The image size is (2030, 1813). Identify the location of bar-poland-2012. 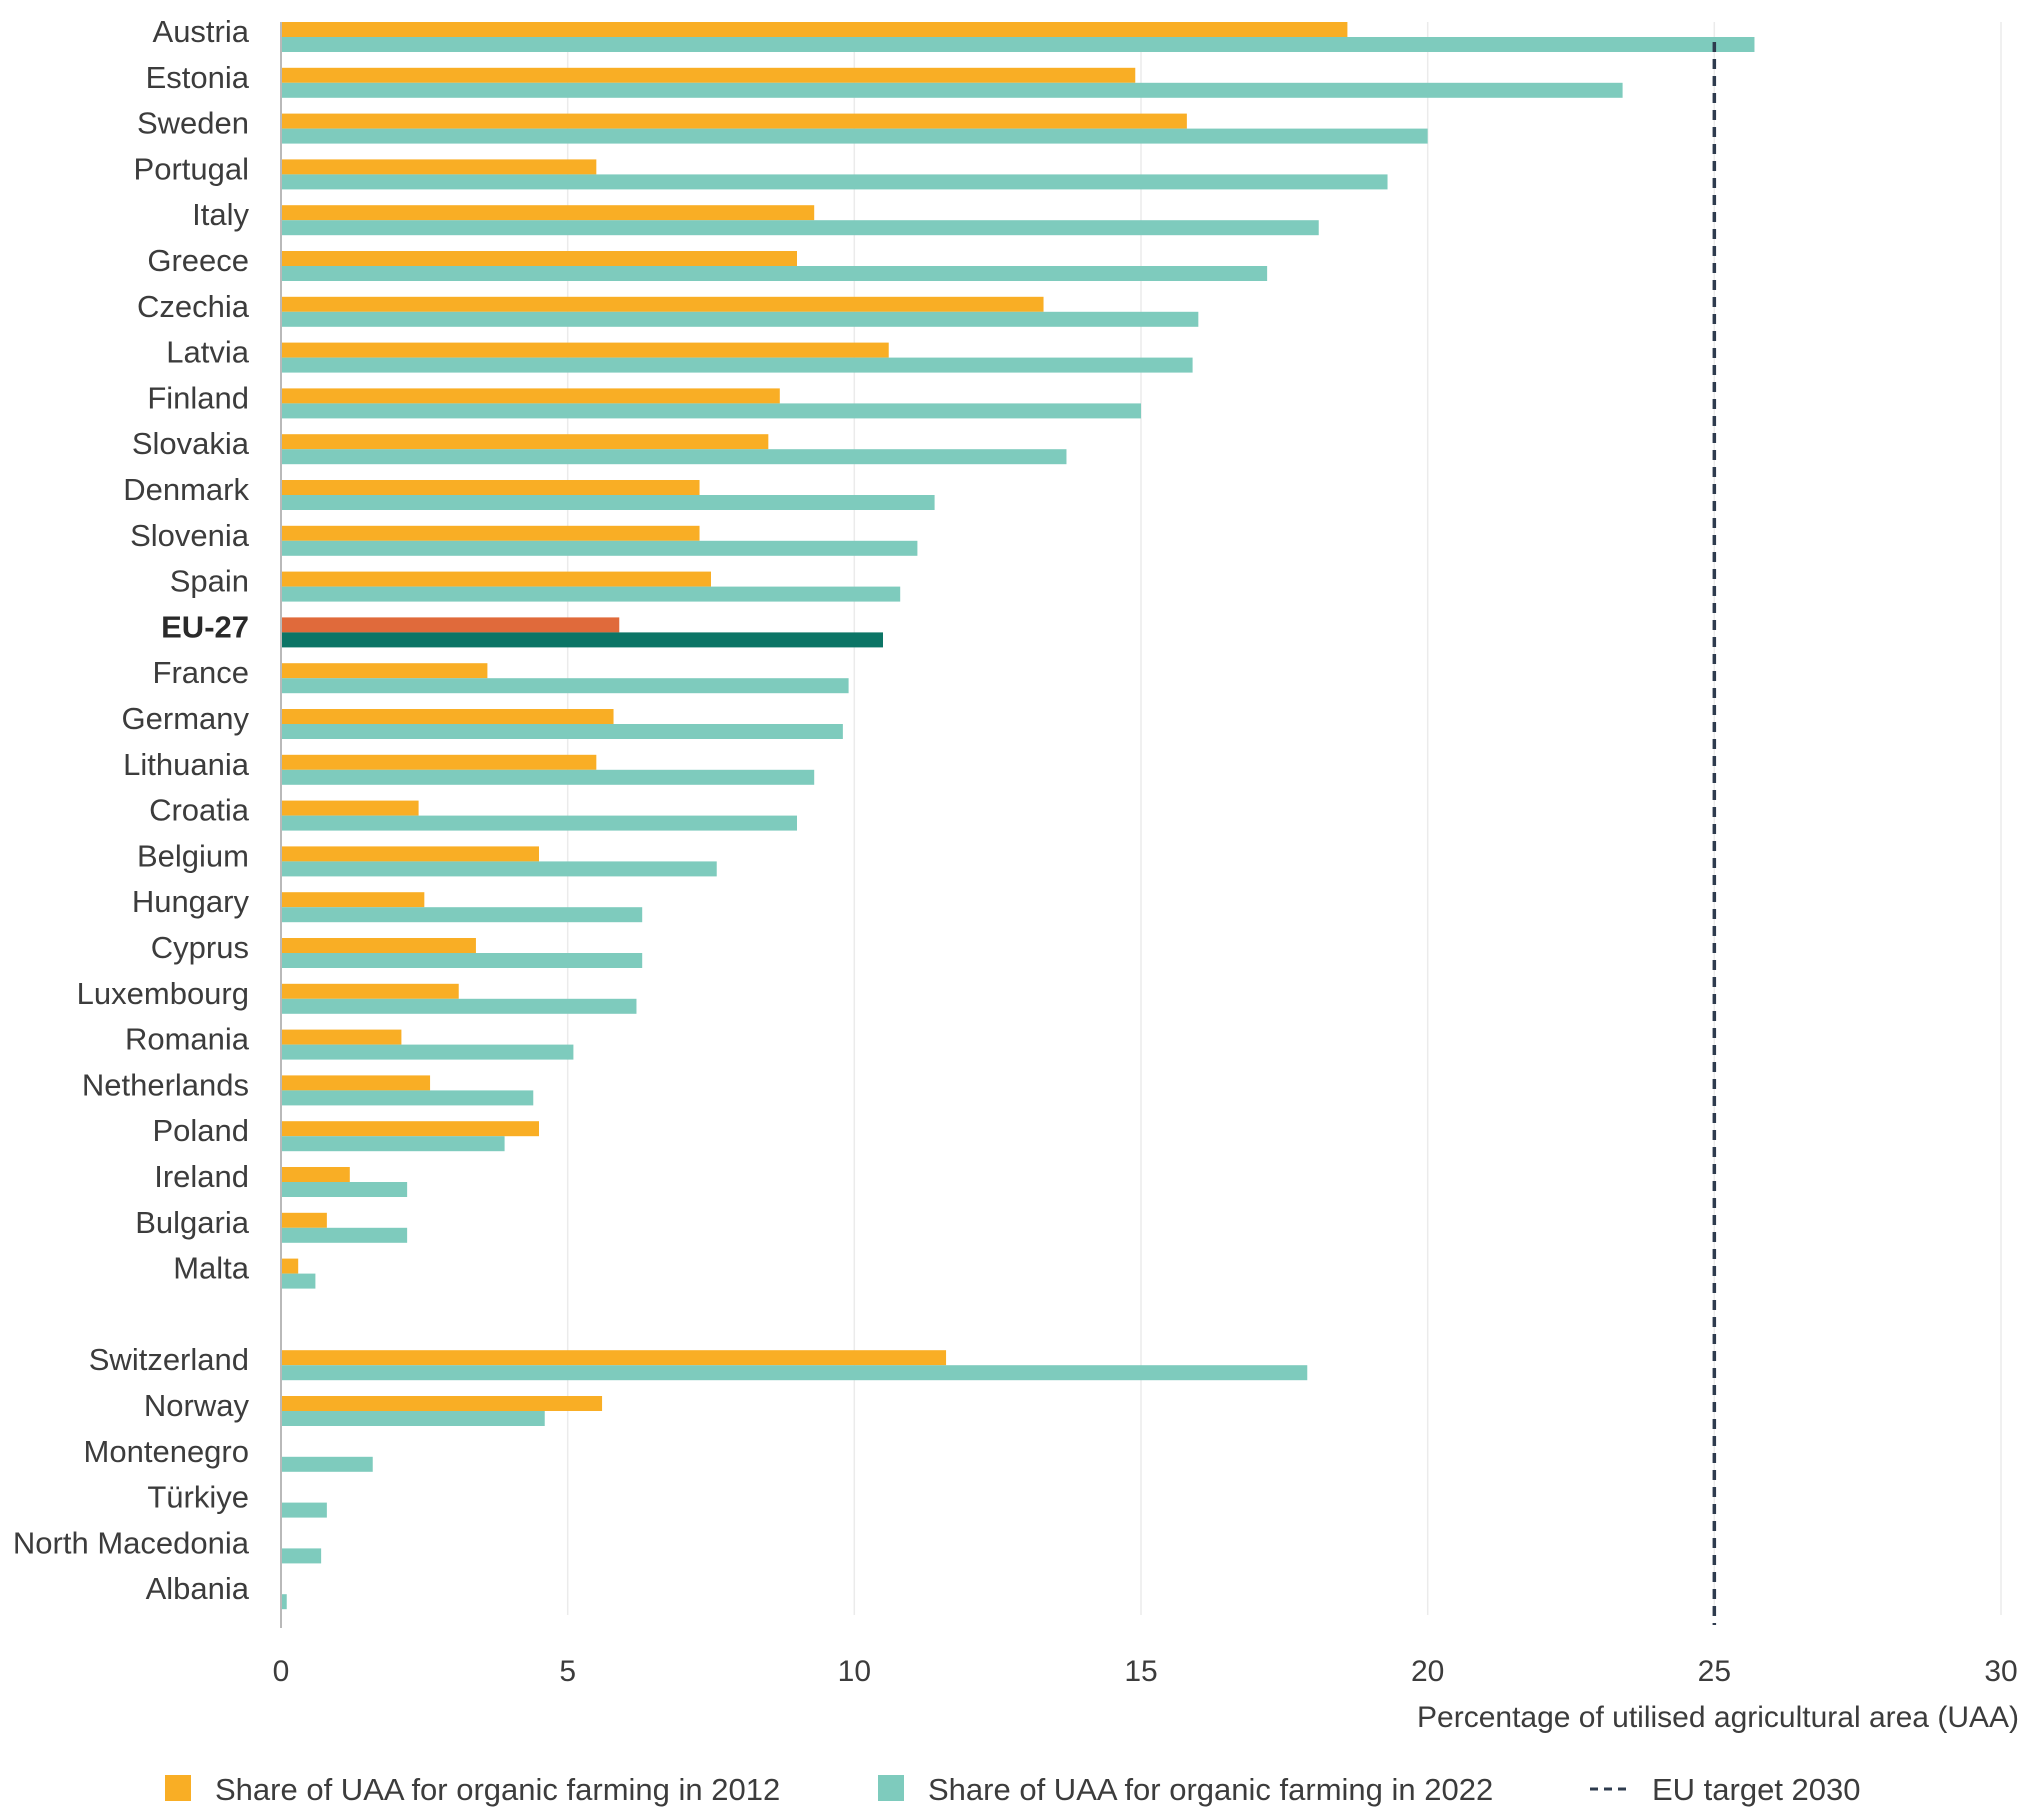
(410, 1129).